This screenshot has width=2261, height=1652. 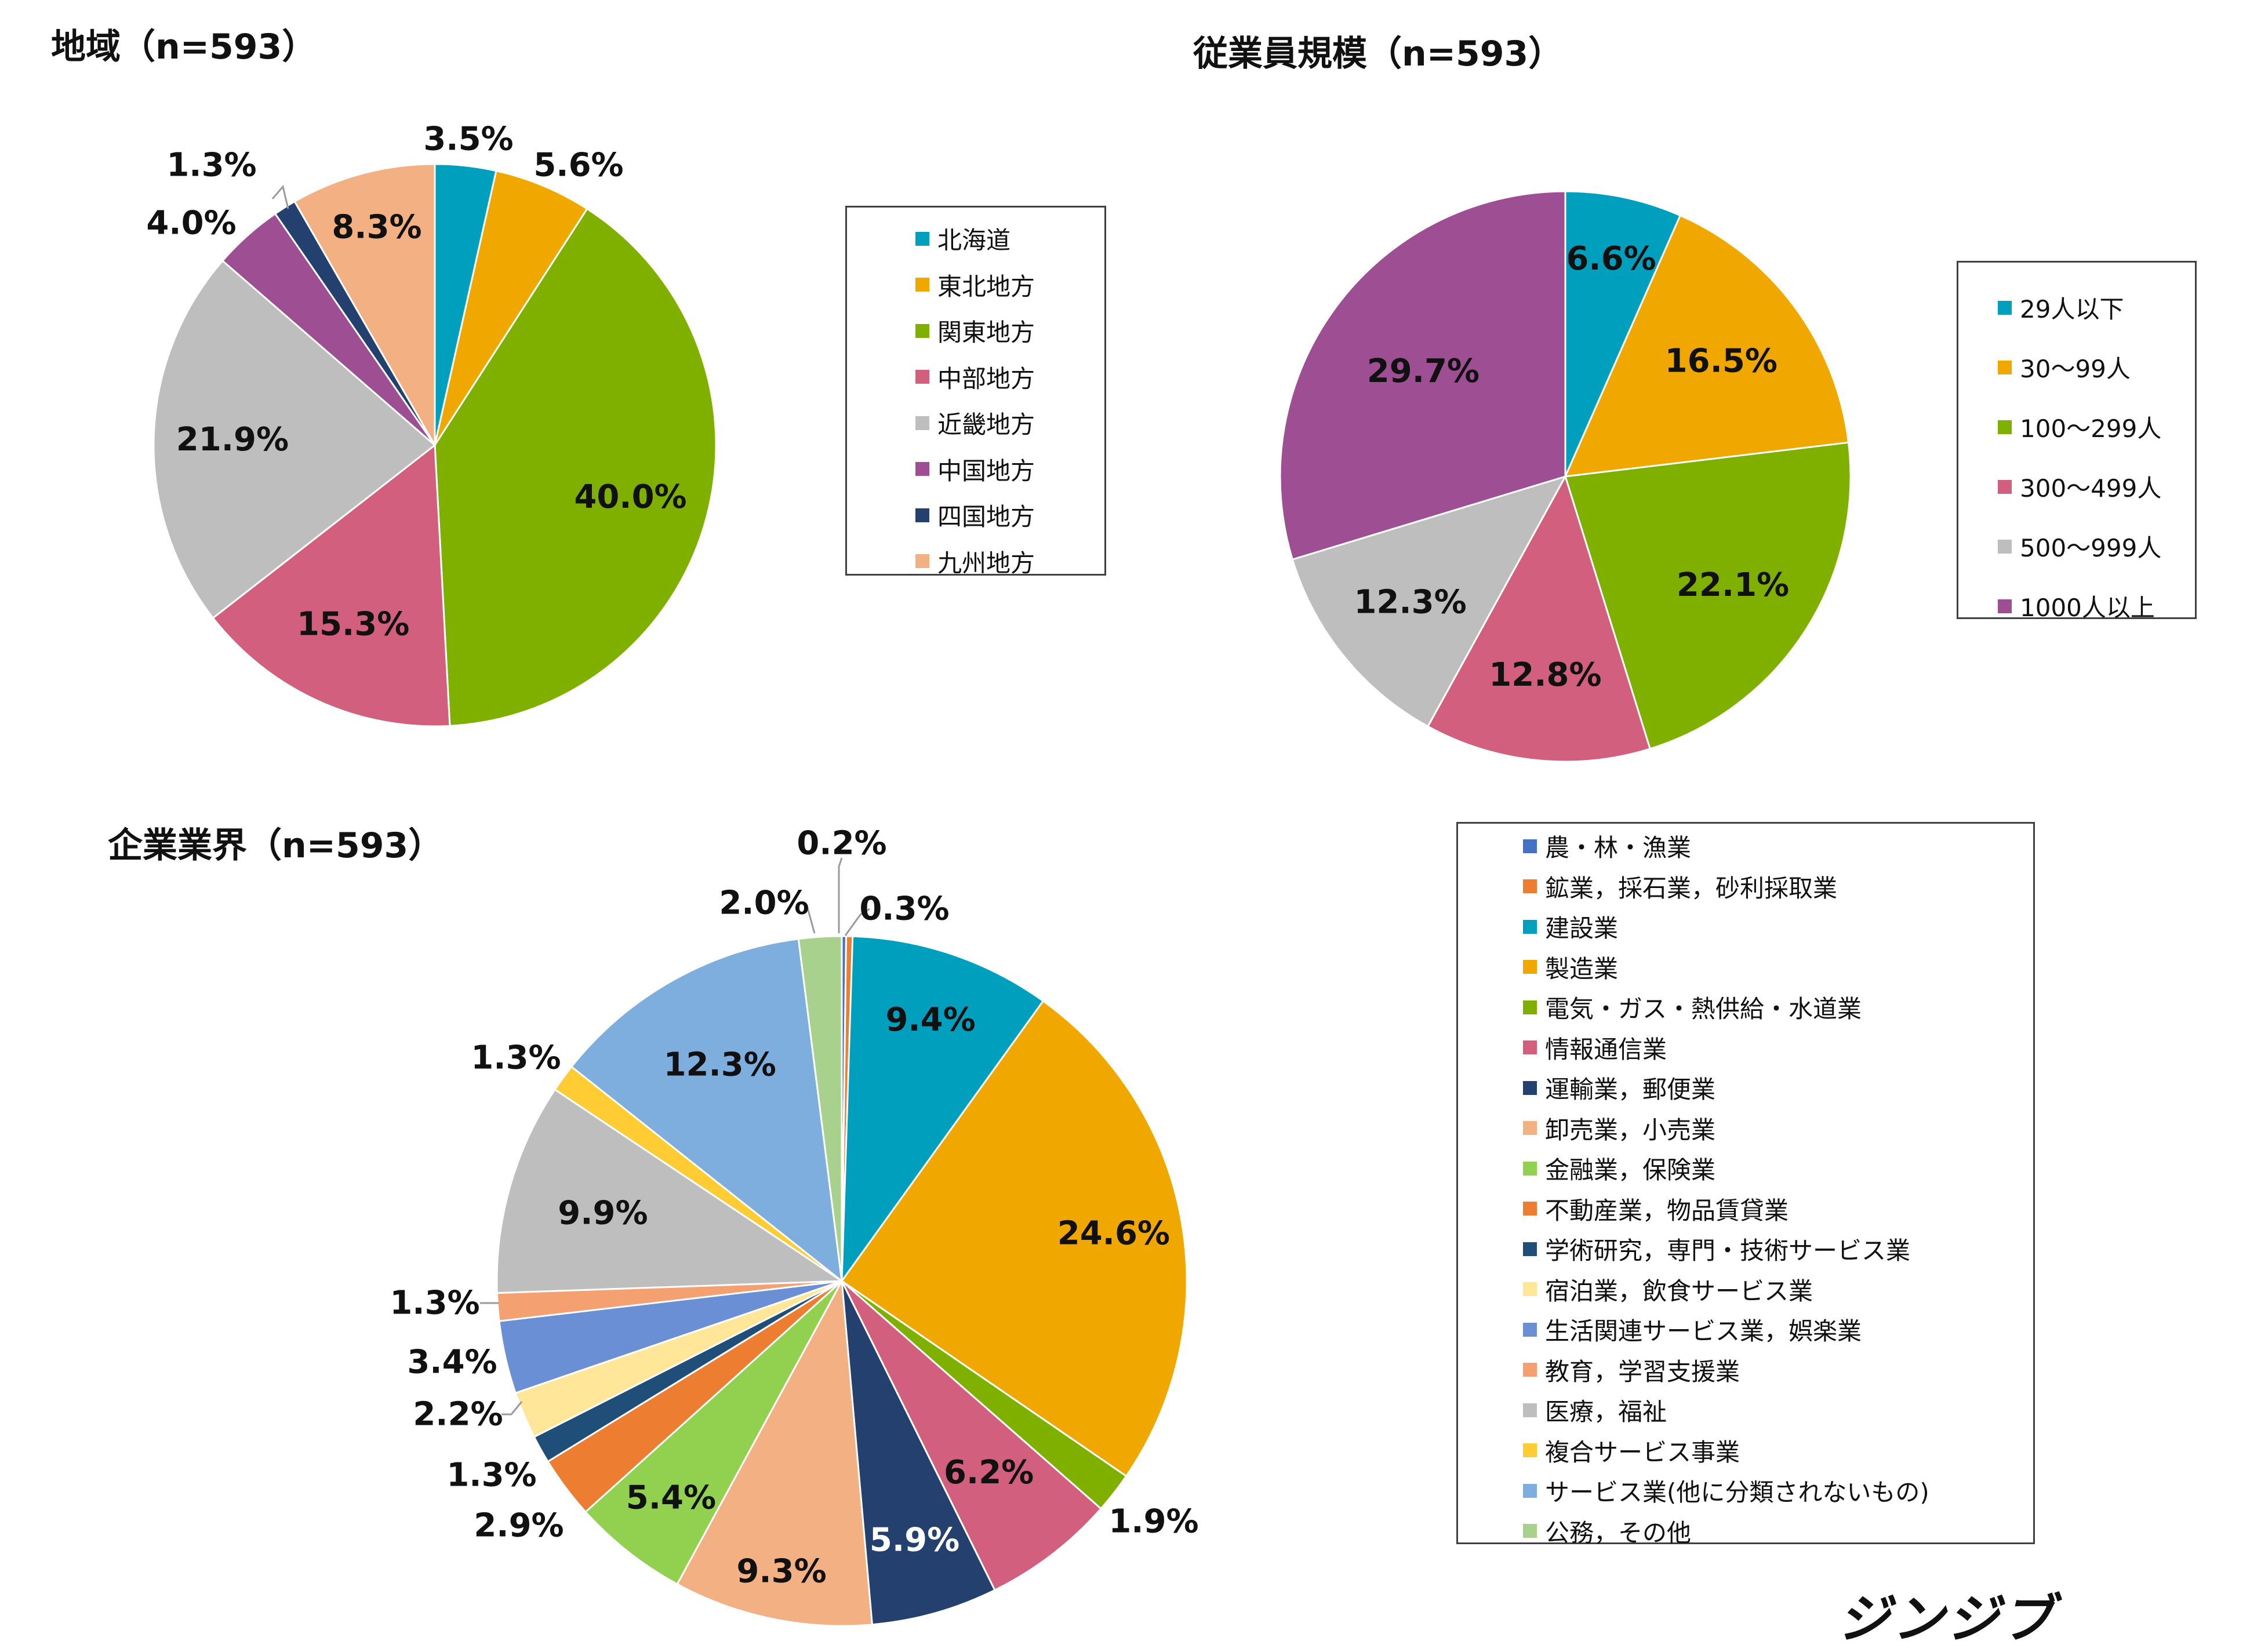 I want to click on data-label: 15.3%, so click(x=353, y=624).